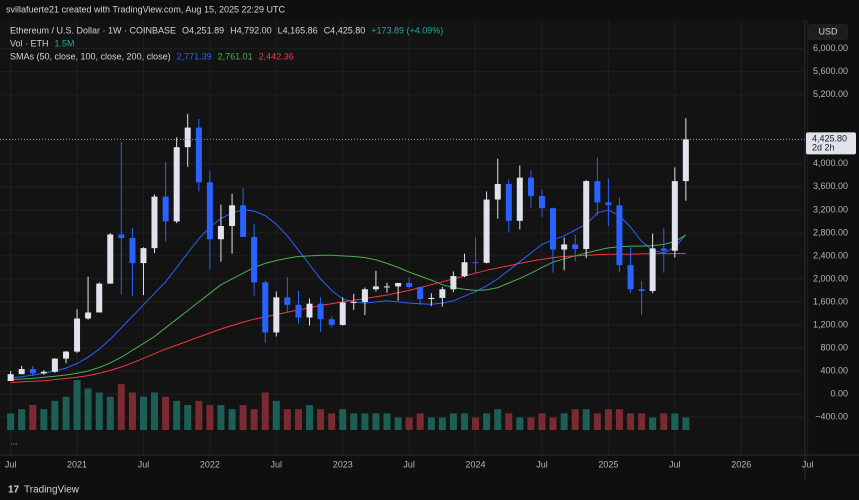 Image resolution: width=859 pixels, height=500 pixels. I want to click on y-tick-label: 1,600.00, so click(830, 301).